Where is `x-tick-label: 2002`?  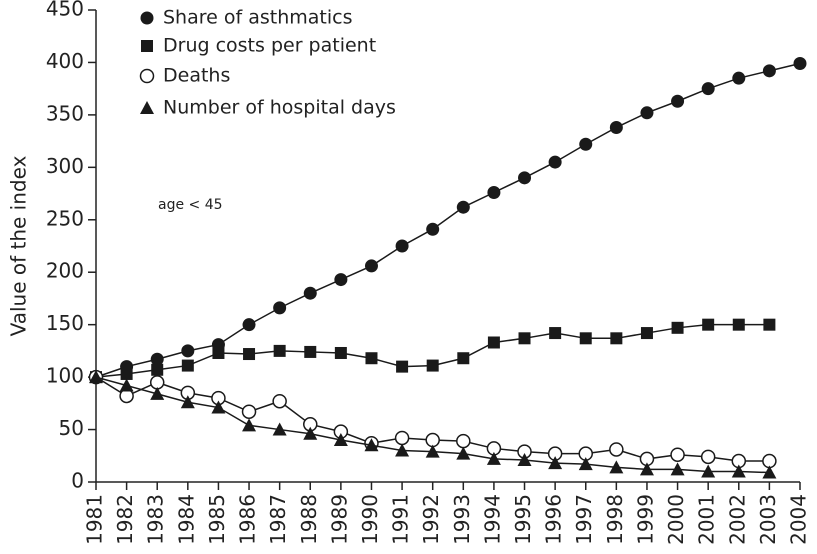 x-tick-label: 2002 is located at coordinates (737, 519).